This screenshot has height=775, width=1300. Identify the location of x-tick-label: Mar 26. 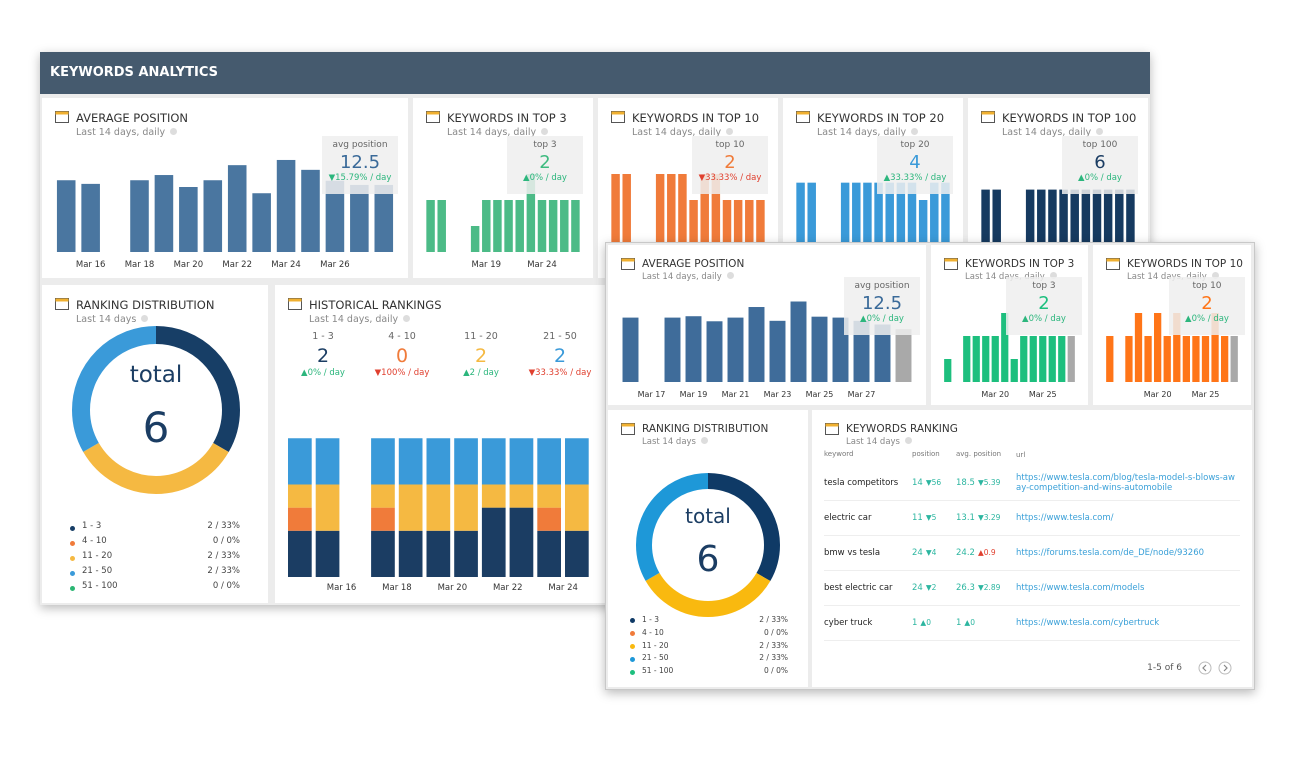
(335, 265).